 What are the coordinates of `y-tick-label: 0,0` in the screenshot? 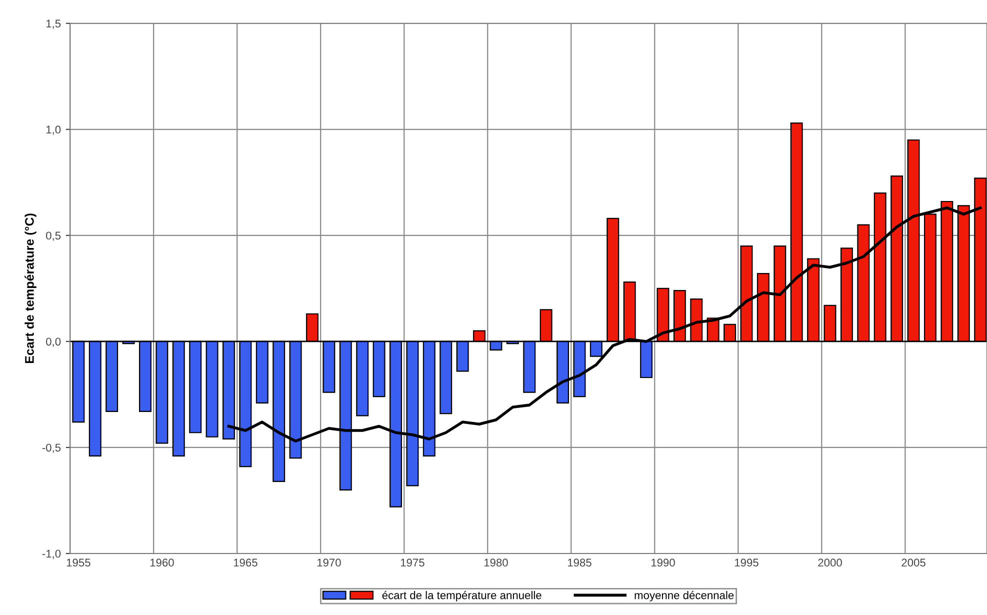 It's located at (53, 342).